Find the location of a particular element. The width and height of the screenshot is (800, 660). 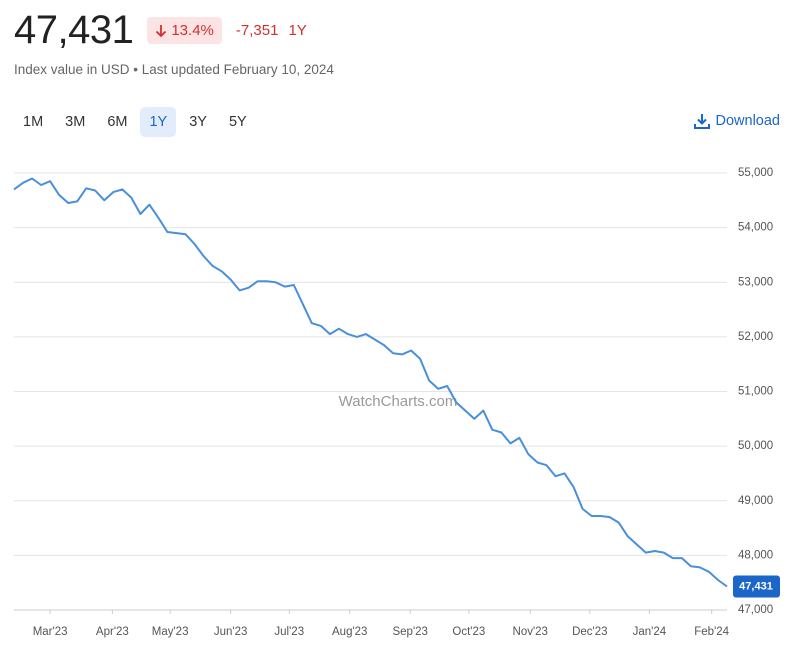

x-tick-label: Sep'23 is located at coordinates (409, 632).